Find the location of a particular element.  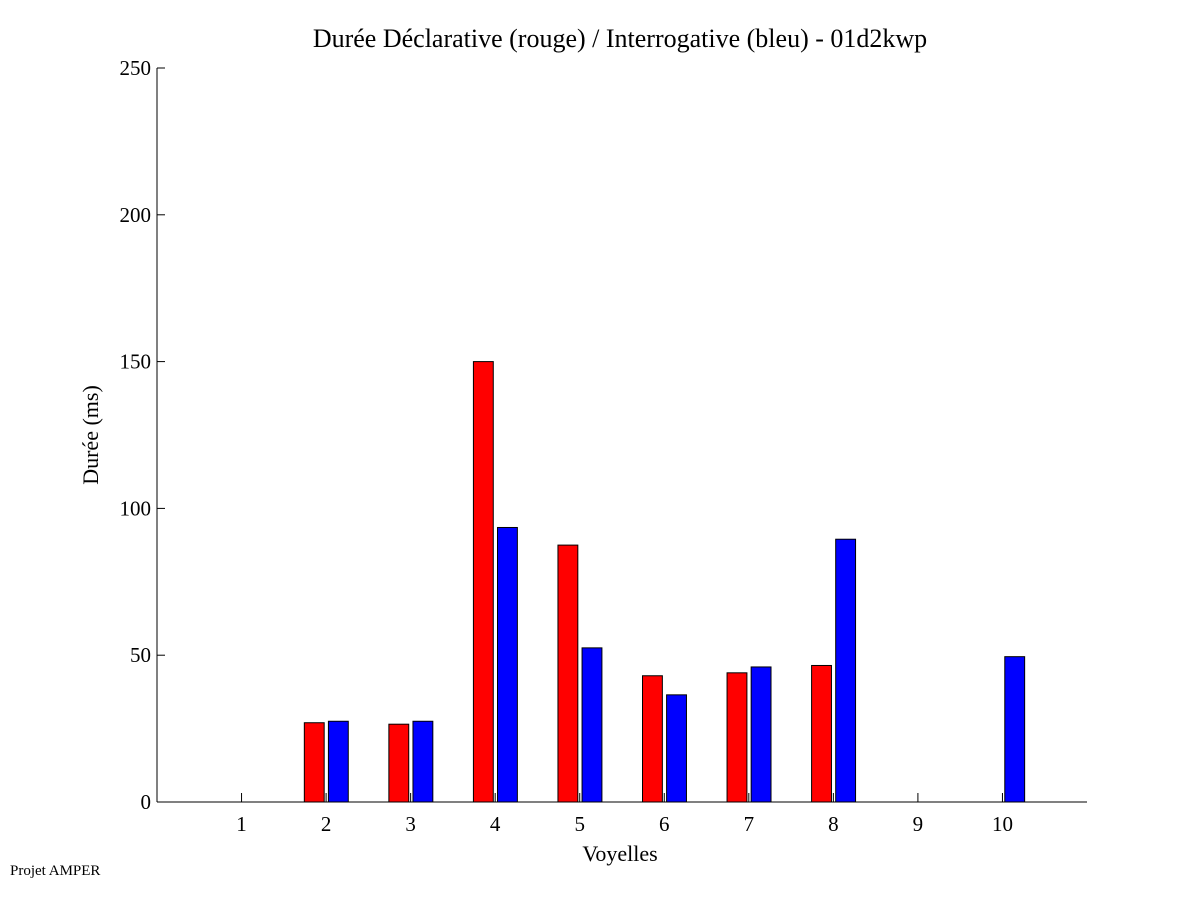

x-tick-label: 6 is located at coordinates (664, 824).